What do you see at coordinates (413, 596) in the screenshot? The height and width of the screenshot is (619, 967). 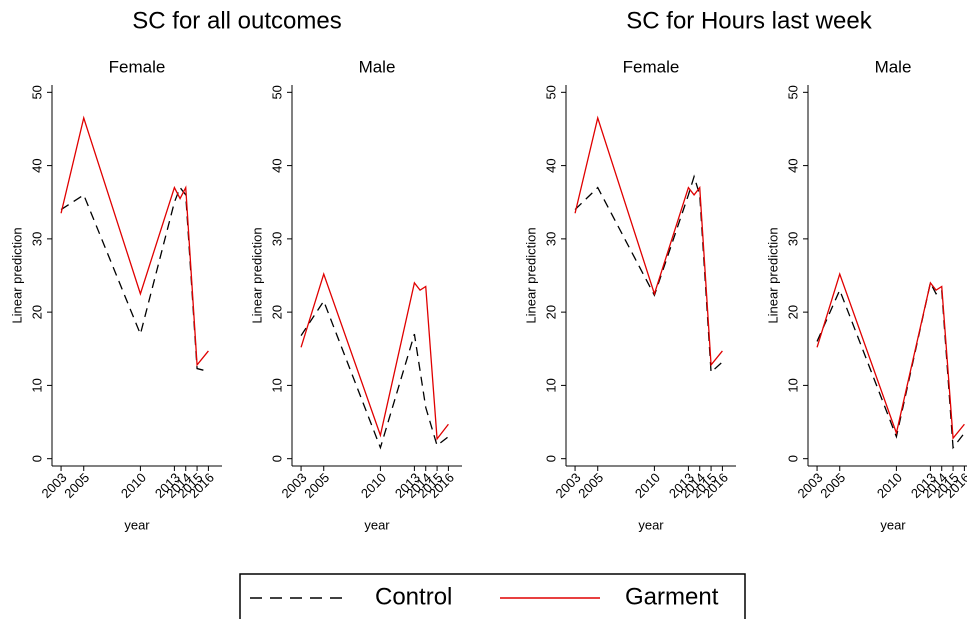 I see `legend-label: Control` at bounding box center [413, 596].